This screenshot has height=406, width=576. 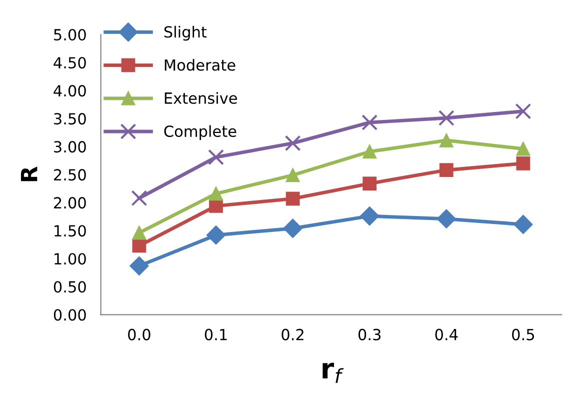 What do you see at coordinates (70, 175) in the screenshot?
I see `y-tick-label: 2.50` at bounding box center [70, 175].